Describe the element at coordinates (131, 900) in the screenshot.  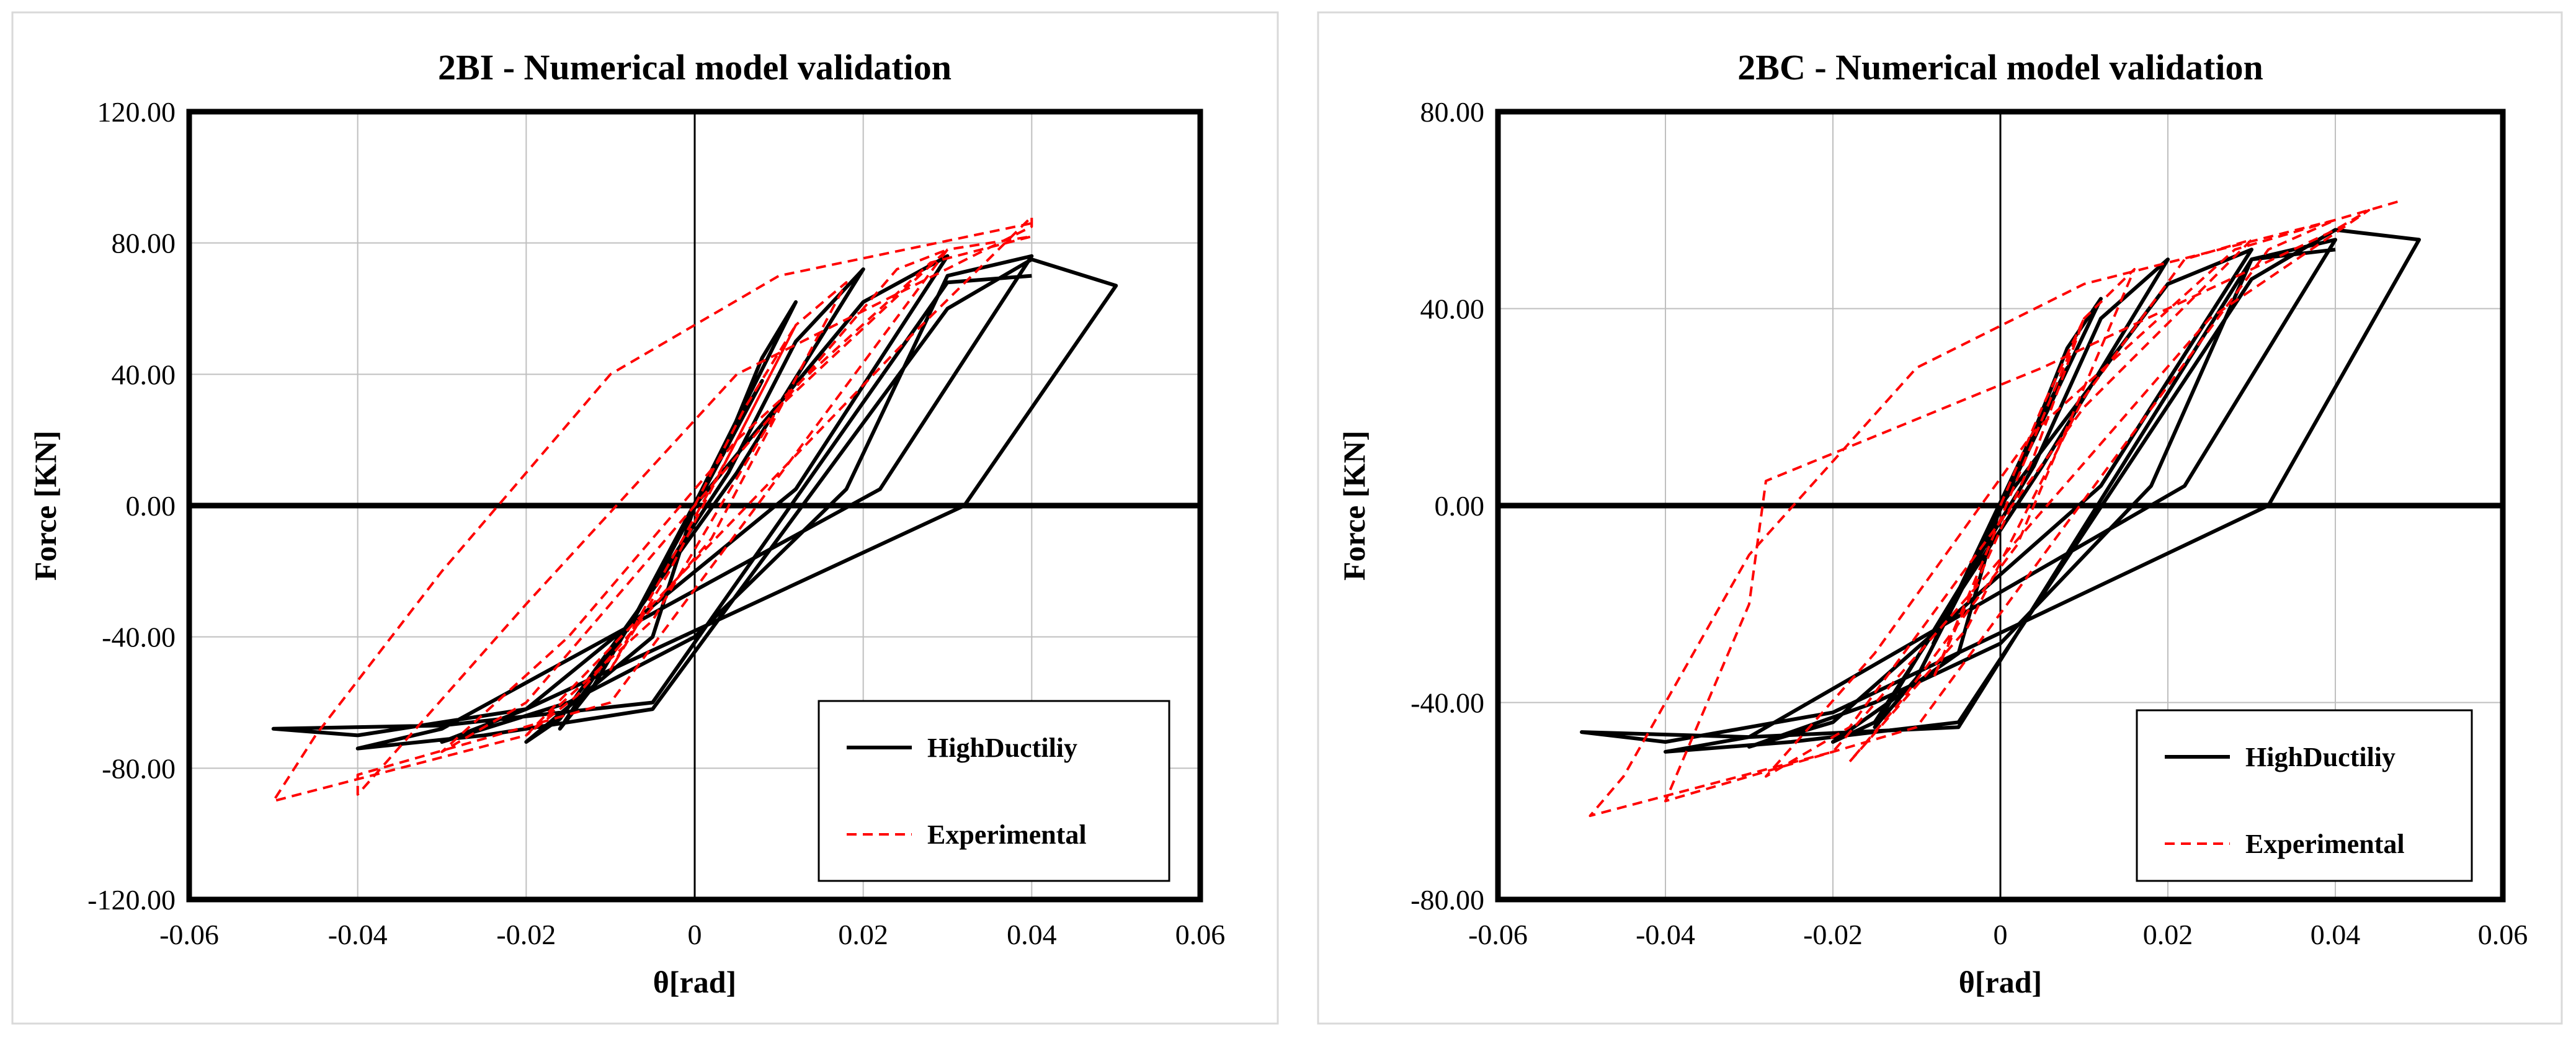
I see `y-tick-label: -120.00` at that location.